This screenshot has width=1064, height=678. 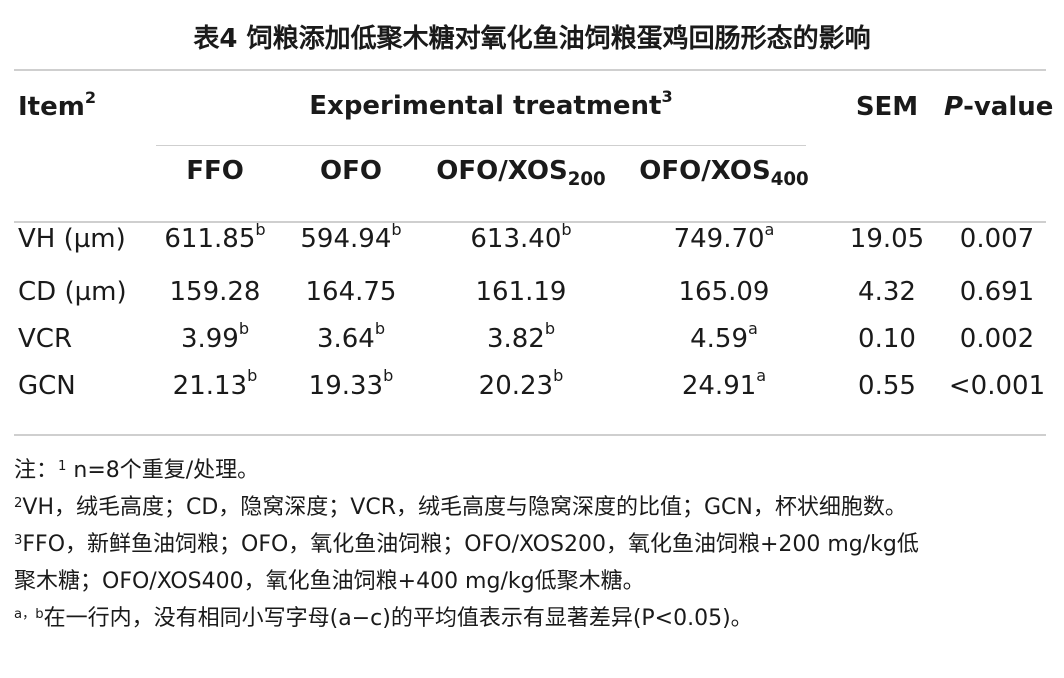 What do you see at coordinates (215, 383) in the screenshot?
I see `value-cell: 21.13b` at bounding box center [215, 383].